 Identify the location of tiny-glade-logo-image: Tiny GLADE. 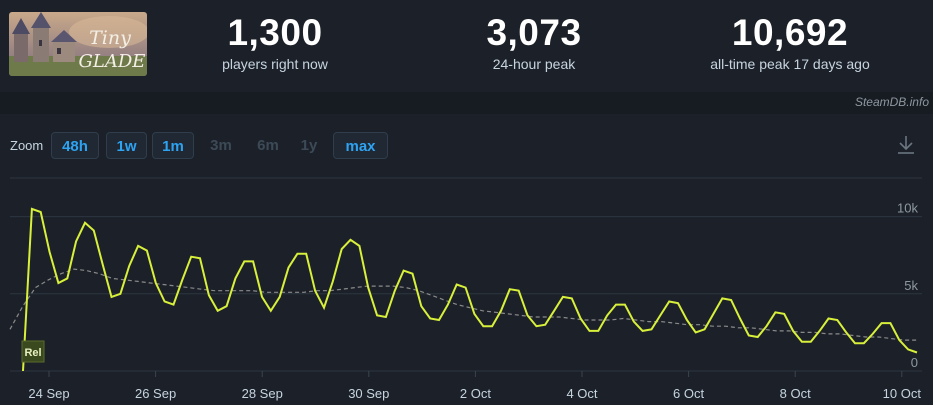
(78, 44).